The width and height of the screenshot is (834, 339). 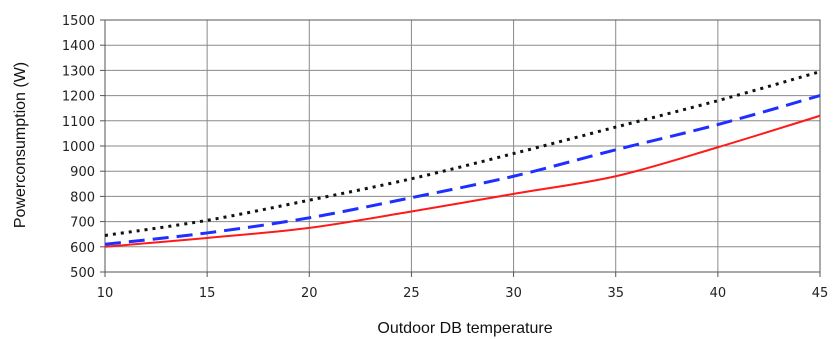 I want to click on y-tick-label: 1000, so click(x=78, y=147).